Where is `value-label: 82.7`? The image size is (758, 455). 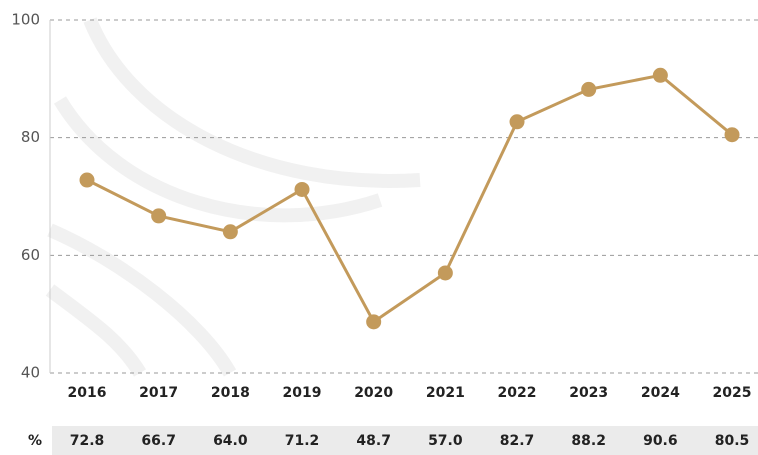 value-label: 82.7 is located at coordinates (517, 441).